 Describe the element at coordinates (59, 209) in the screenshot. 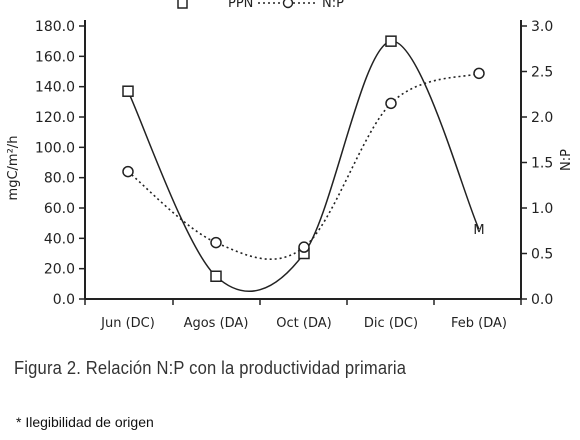

I see `left-tick-label: 60.0` at that location.